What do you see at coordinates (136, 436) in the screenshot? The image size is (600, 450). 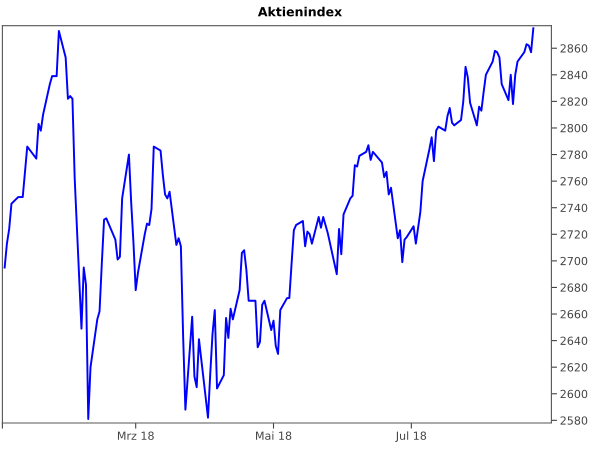 I see `x-tick-label: Mrz 18` at bounding box center [136, 436].